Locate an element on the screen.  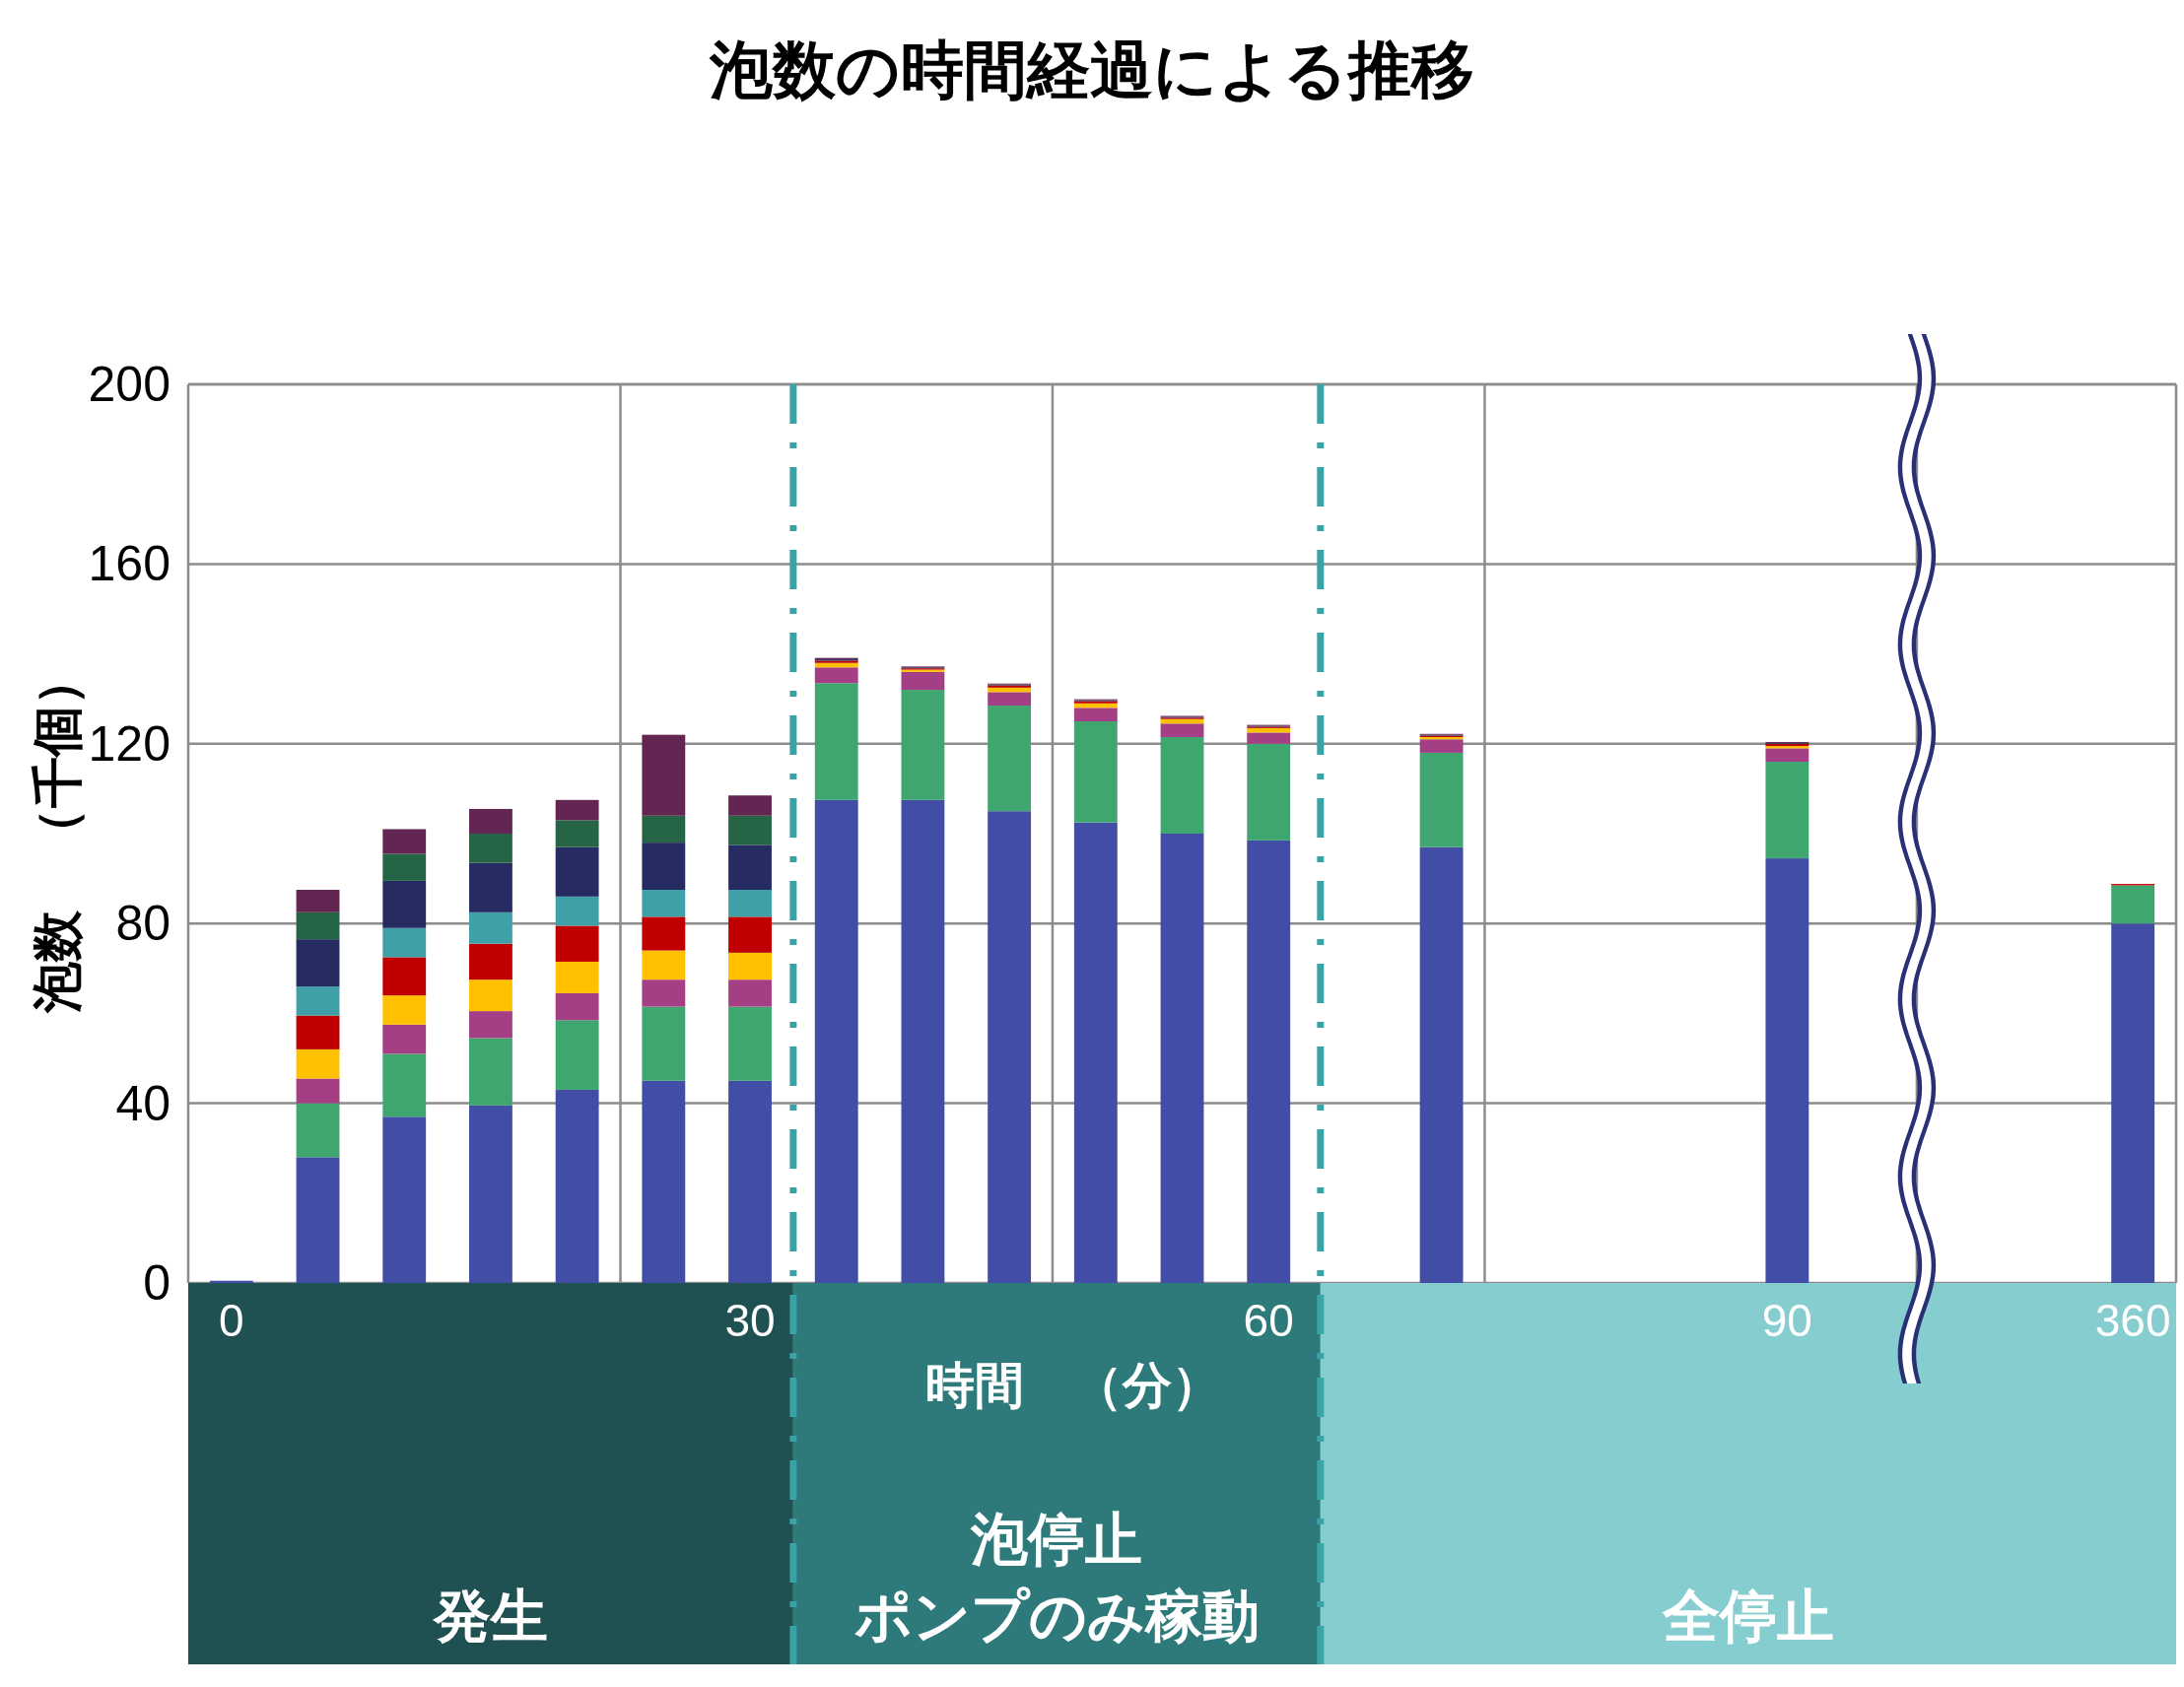
x-tick-label: 30 is located at coordinates (750, 1320).